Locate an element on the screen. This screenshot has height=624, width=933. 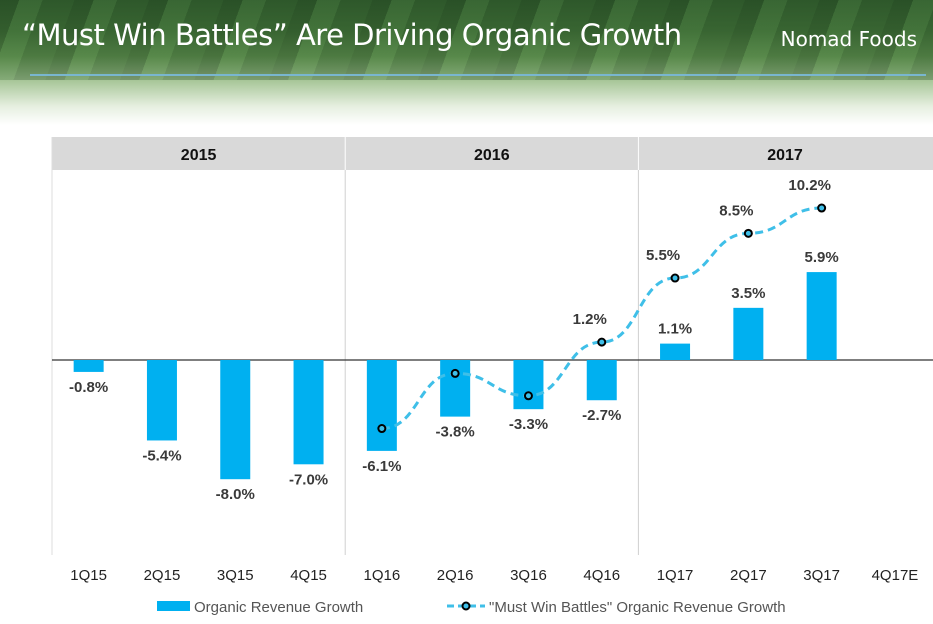
bar-data-label: 1.1% is located at coordinates (675, 329).